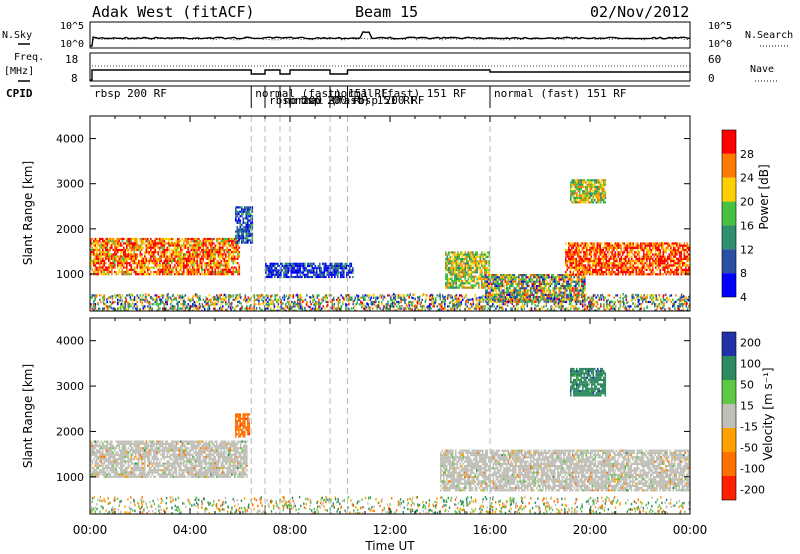 The height and width of the screenshot is (554, 800). Describe the element at coordinates (173, 12) in the screenshot. I see `radar-title: Adak West (fitACF)` at that location.